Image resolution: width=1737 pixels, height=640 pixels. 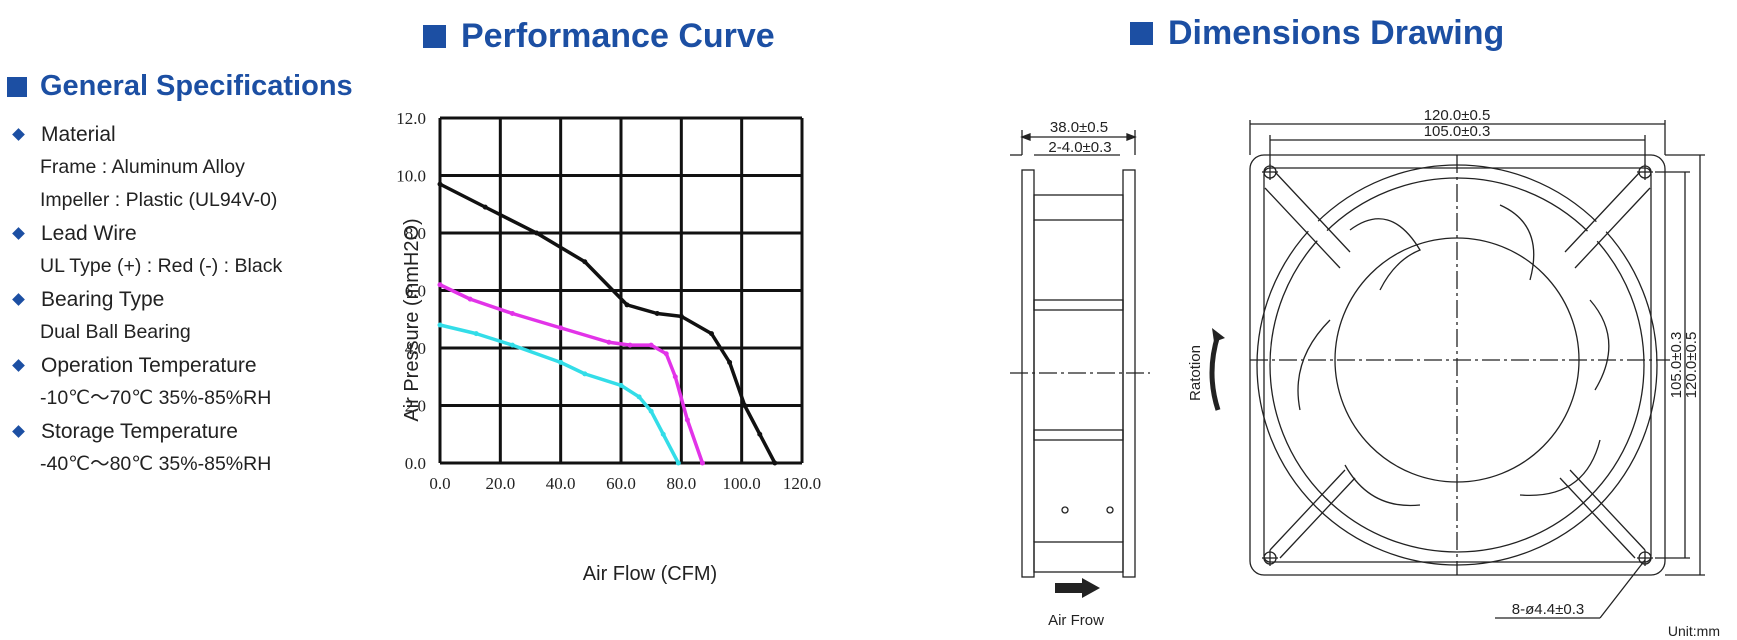 I want to click on spec-item: Storage Temperature -40℃～80℃ 35%-85%RH, so click(x=190, y=448).